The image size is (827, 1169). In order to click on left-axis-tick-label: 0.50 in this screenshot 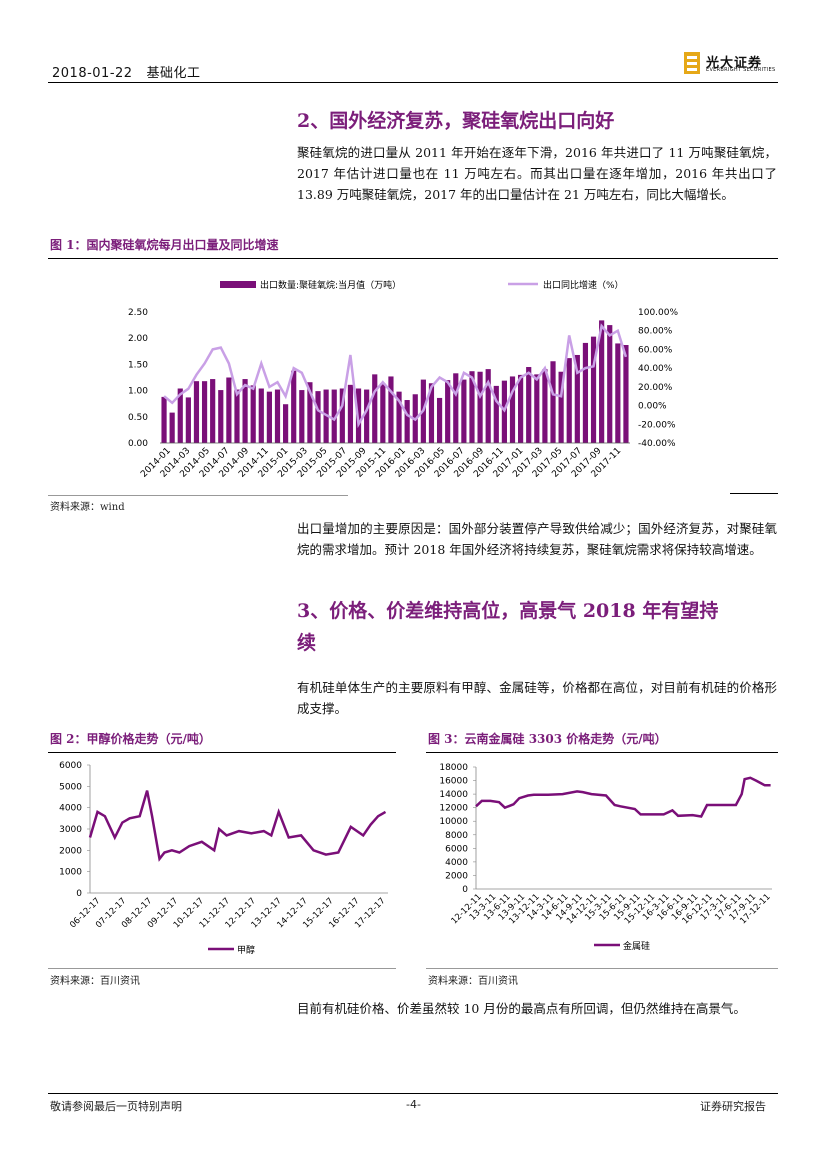, I will do `click(138, 418)`.